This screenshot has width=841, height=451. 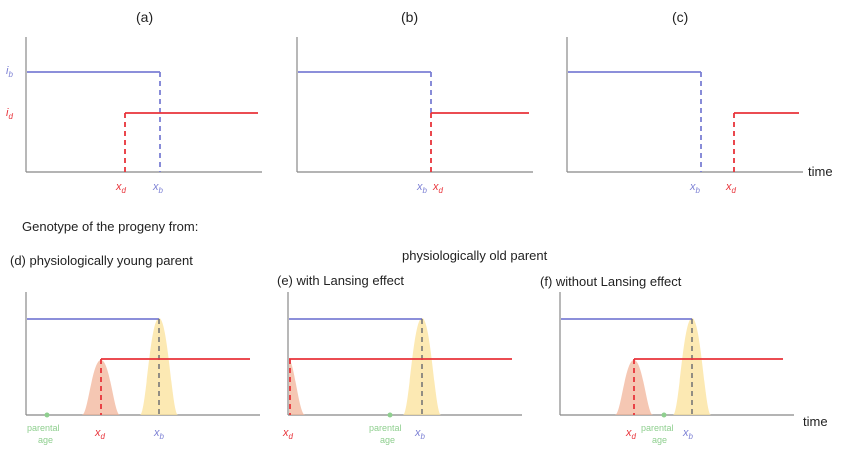 I want to click on panel-c: (c) xb xd time, so click(x=699, y=102).